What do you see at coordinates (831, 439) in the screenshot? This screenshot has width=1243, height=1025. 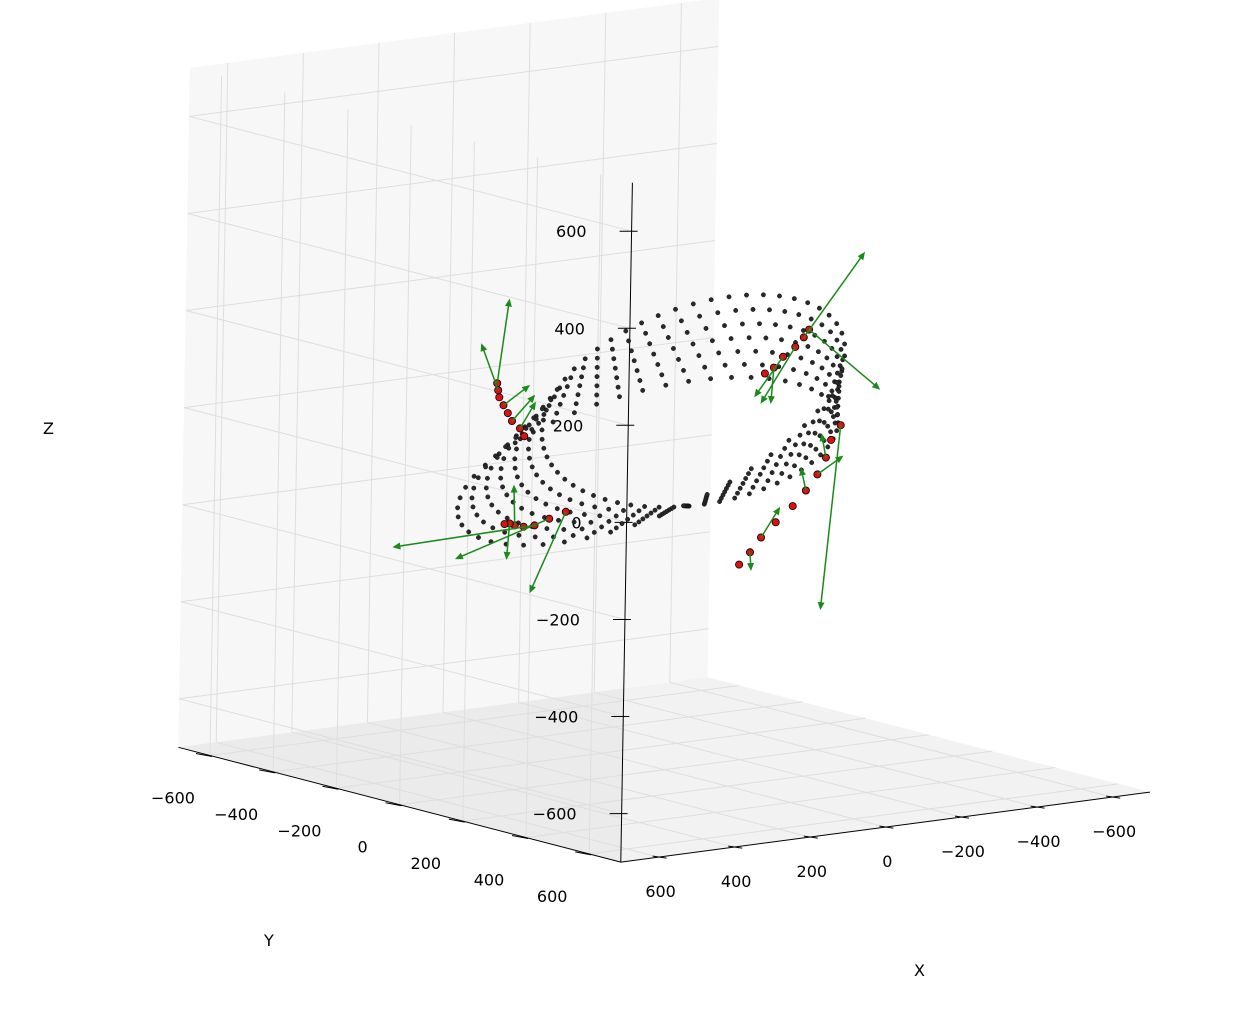 I see `highlight-point` at bounding box center [831, 439].